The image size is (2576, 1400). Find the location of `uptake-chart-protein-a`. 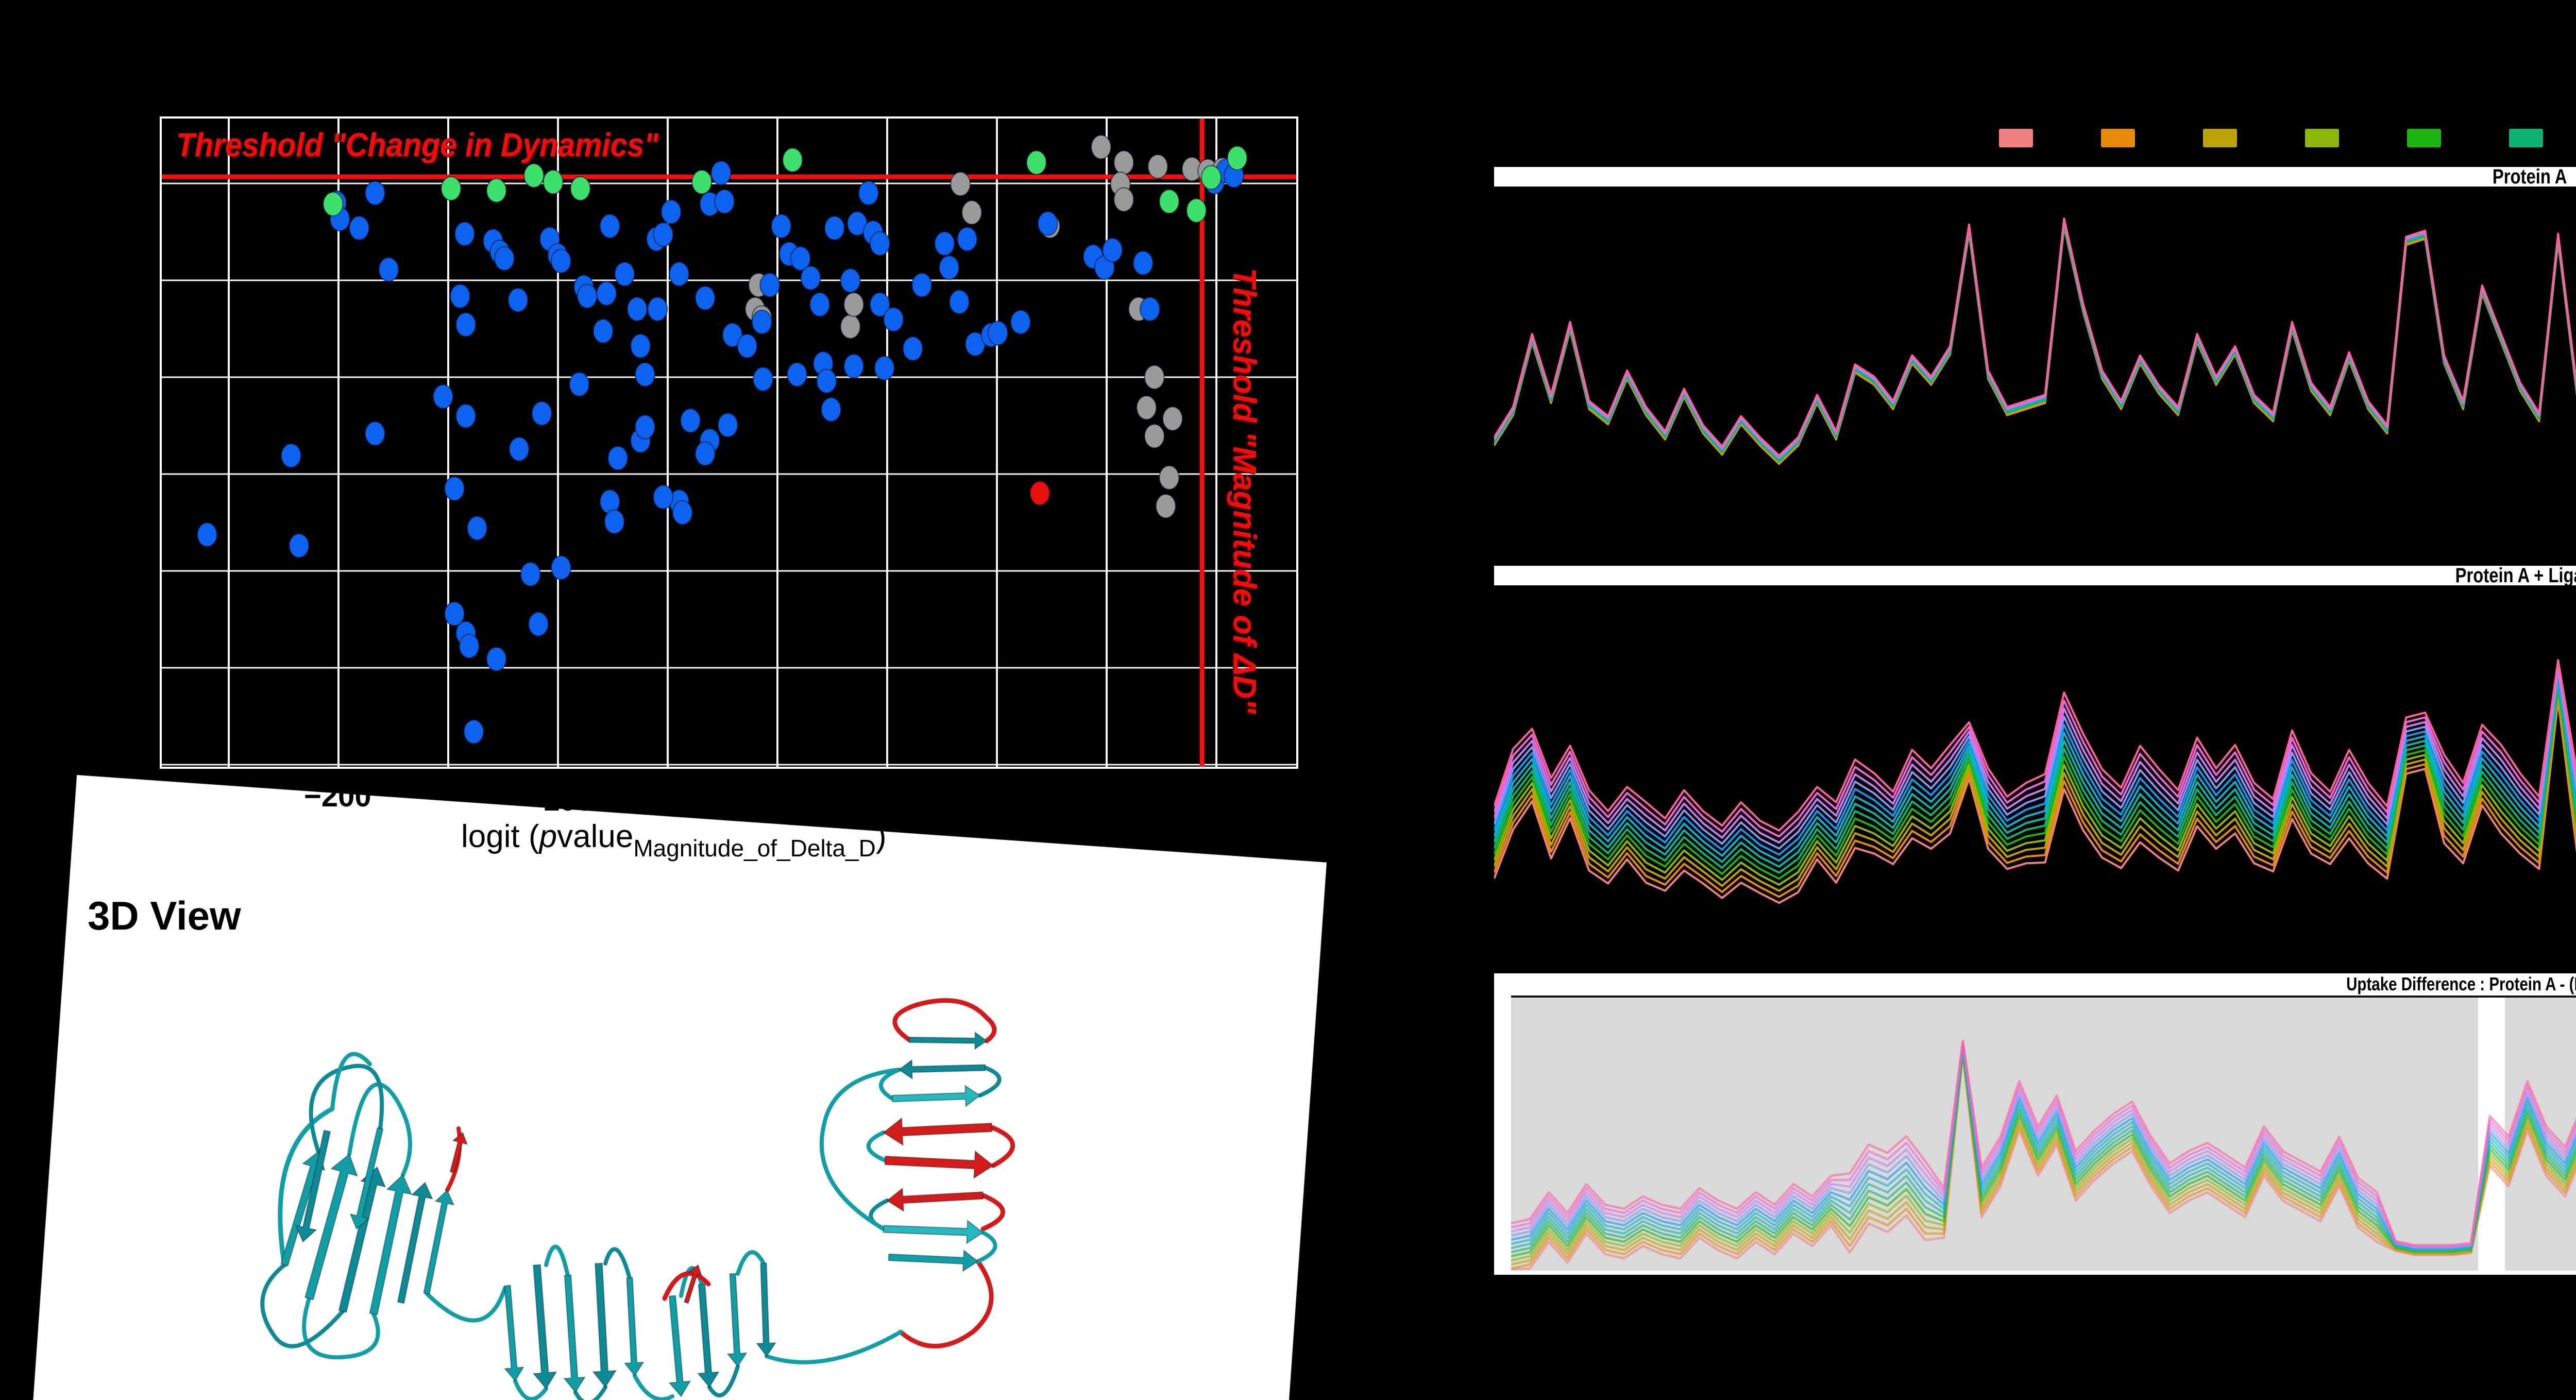

uptake-chart-protein-a is located at coordinates (2035, 367).